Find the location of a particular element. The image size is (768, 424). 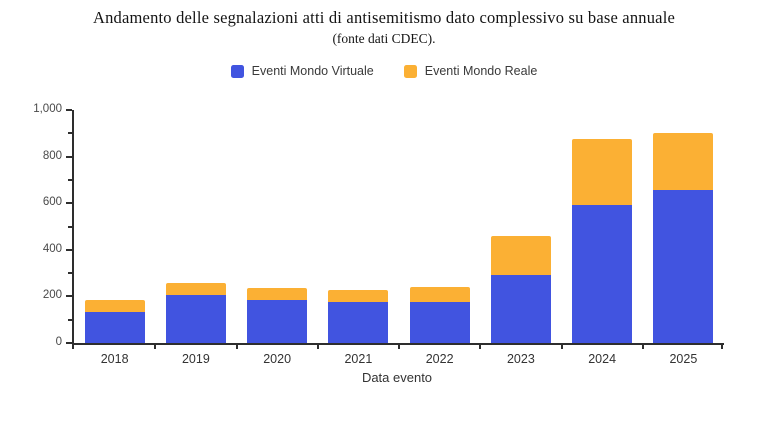

bar-segment-virtuale-2019 is located at coordinates (195, 319).